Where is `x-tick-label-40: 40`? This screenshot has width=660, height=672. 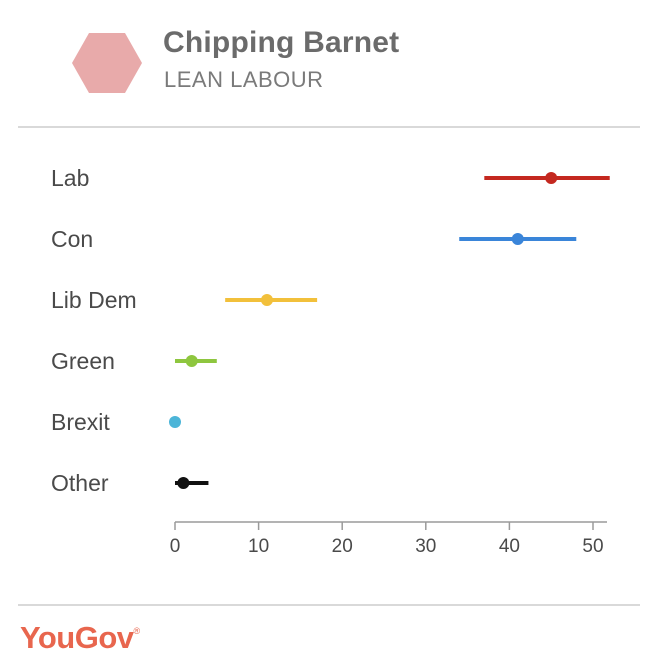 x-tick-label-40: 40 is located at coordinates (509, 546).